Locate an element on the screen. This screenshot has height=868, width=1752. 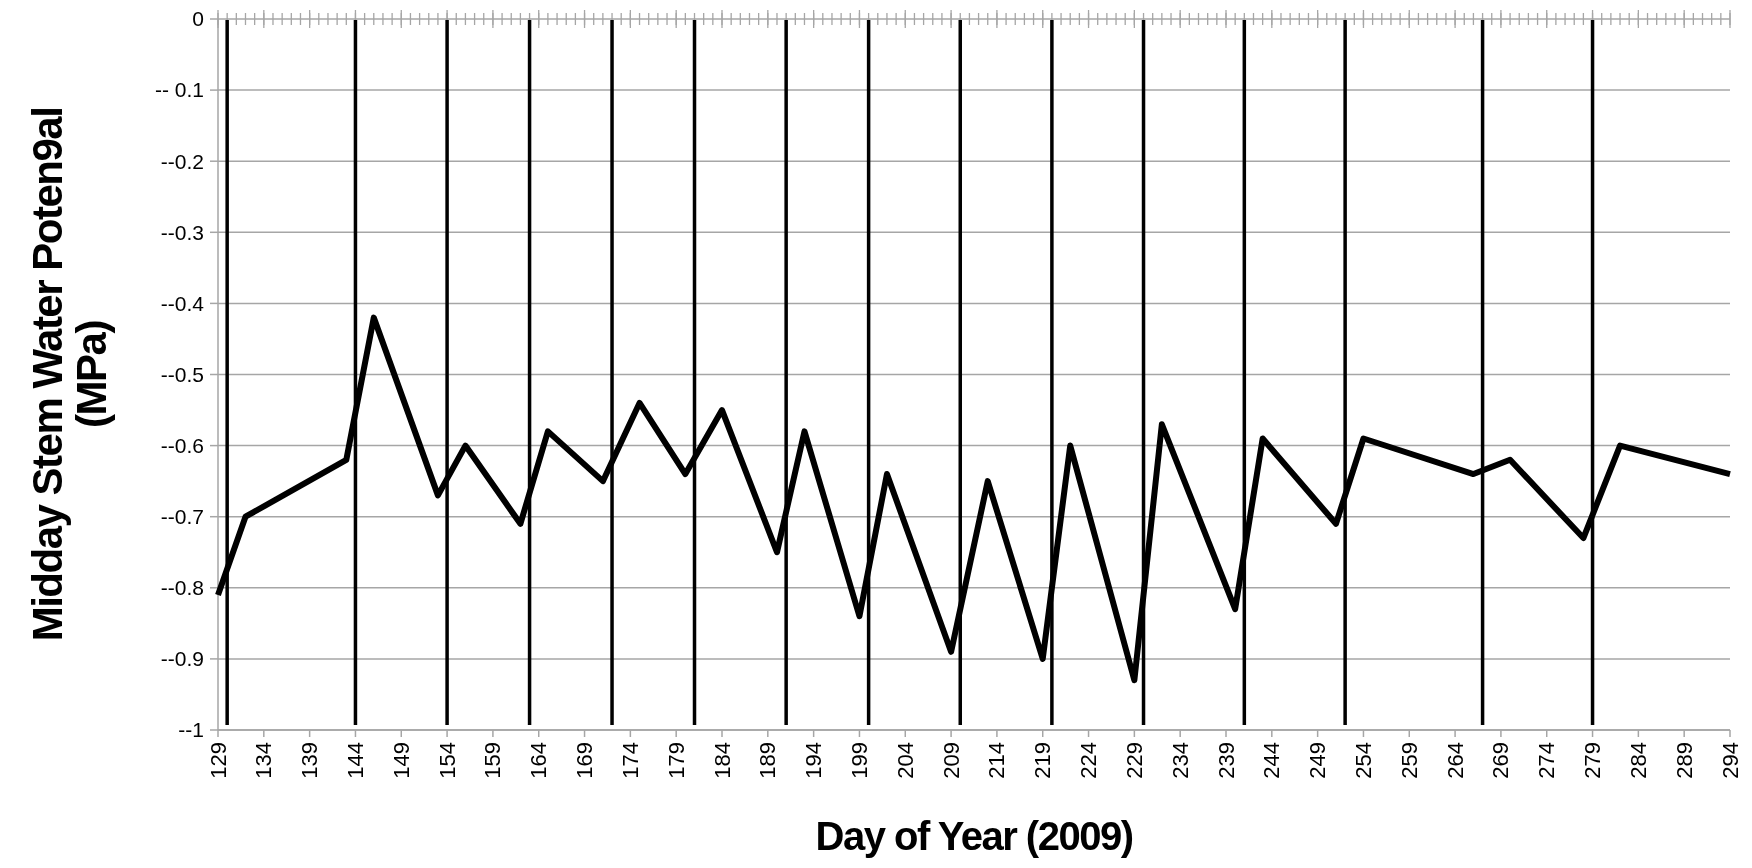
x-tick-label: 174 is located at coordinates (630, 760).